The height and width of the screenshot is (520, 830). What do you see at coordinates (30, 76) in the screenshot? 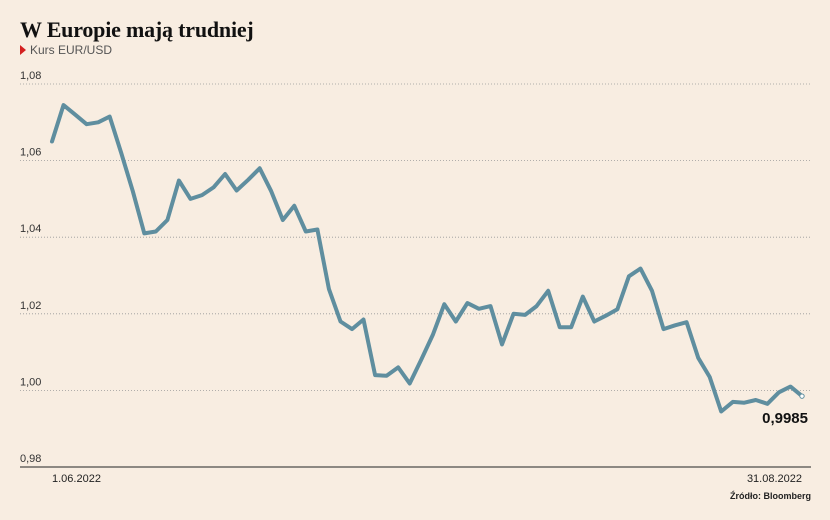
I see `y-tick-label: 1,08` at bounding box center [30, 76].